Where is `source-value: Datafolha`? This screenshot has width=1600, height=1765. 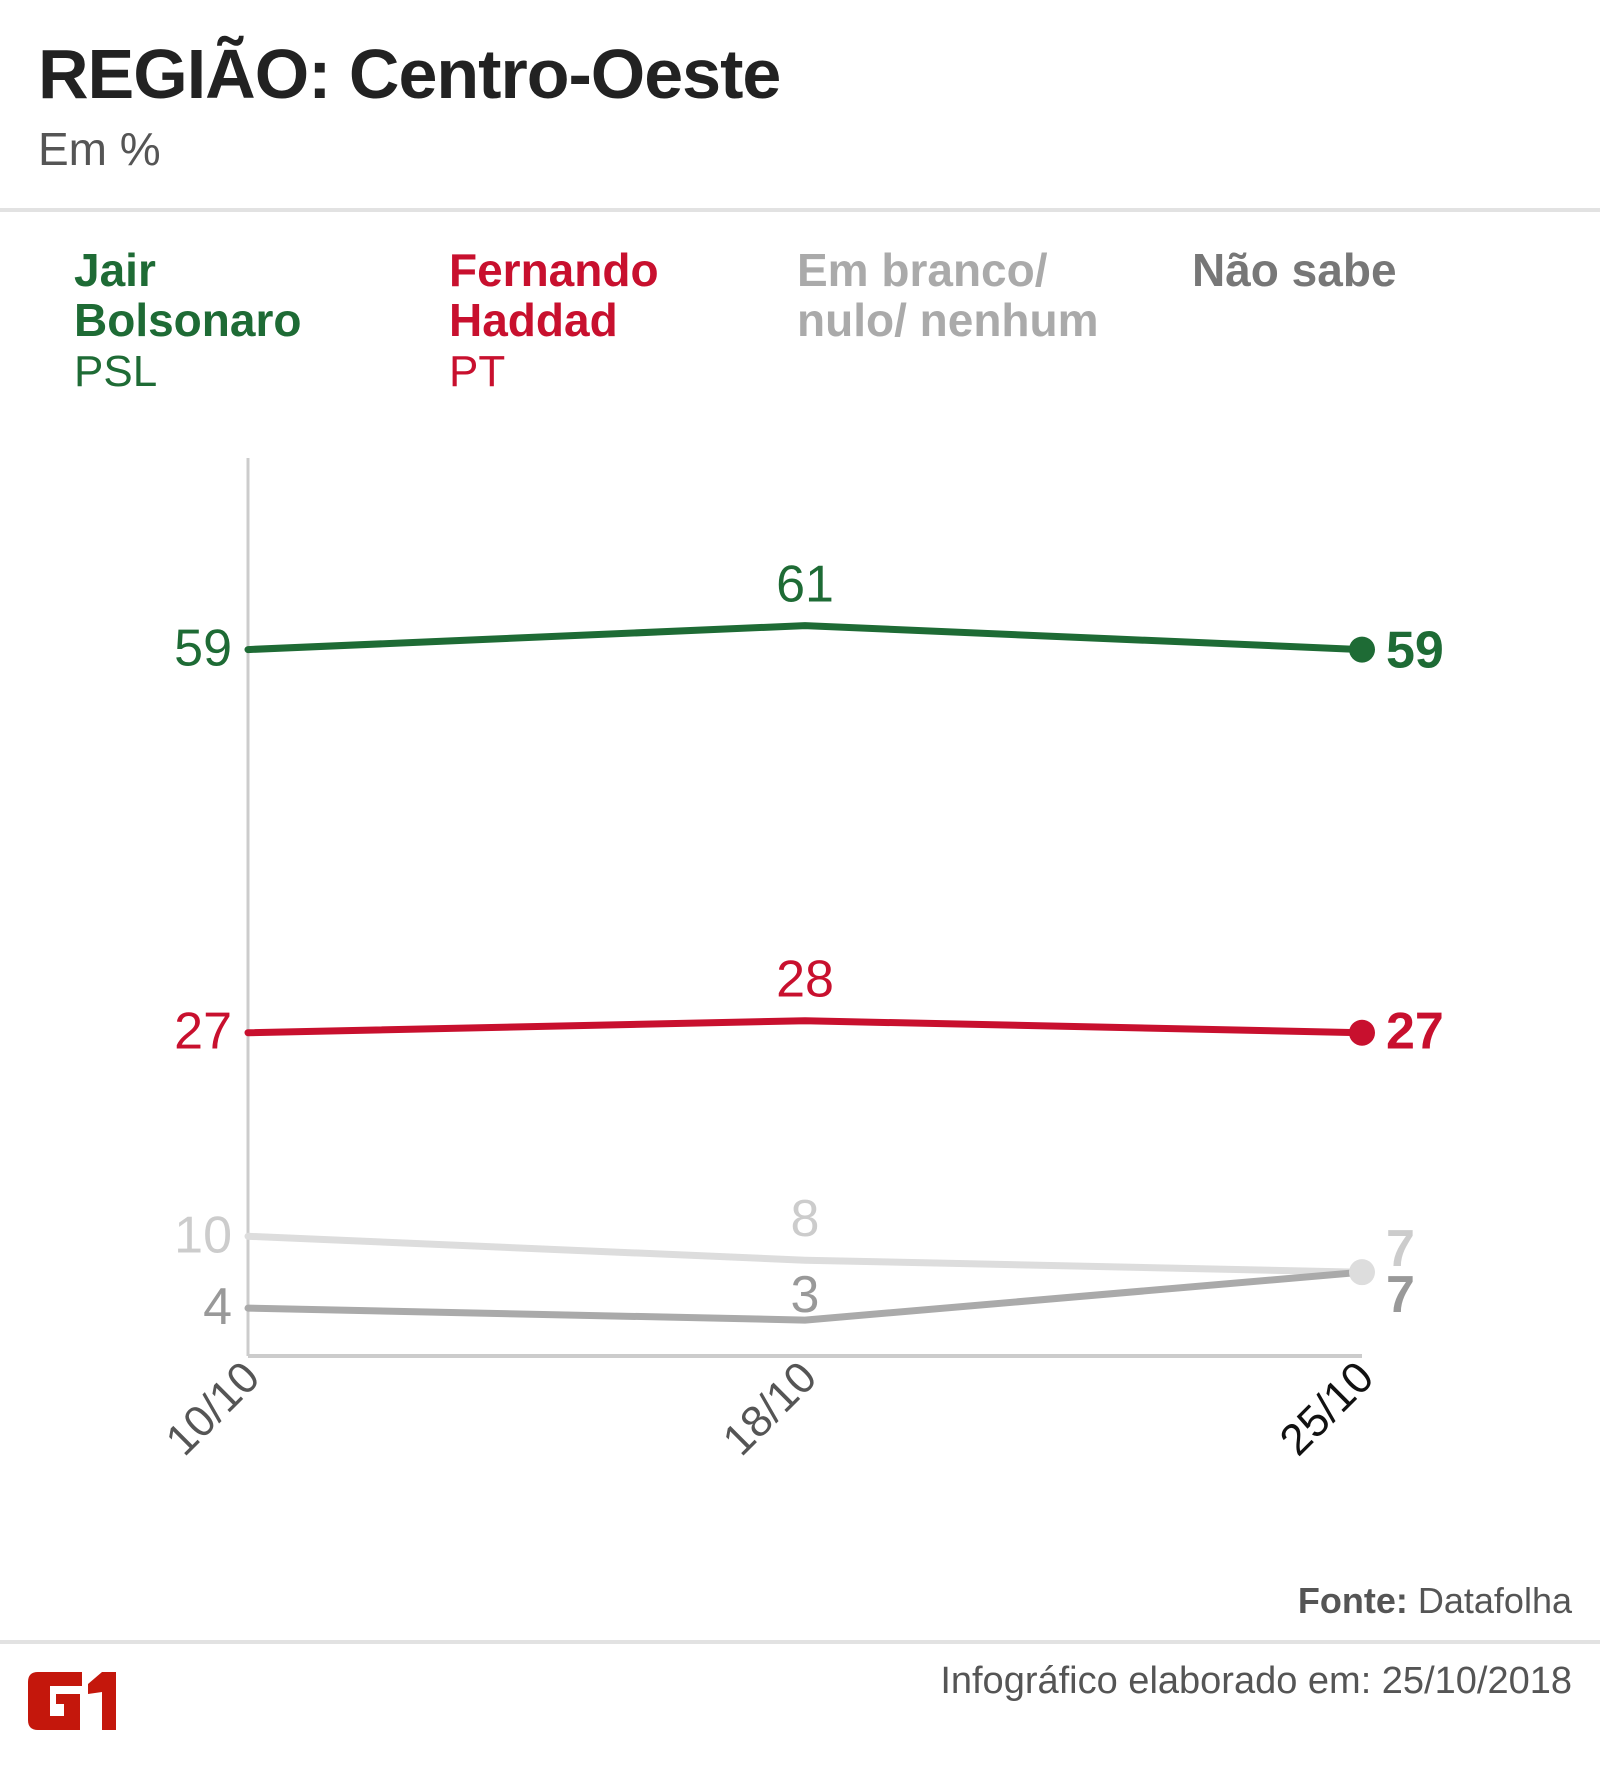
source-value: Datafolha is located at coordinates (1494, 1600).